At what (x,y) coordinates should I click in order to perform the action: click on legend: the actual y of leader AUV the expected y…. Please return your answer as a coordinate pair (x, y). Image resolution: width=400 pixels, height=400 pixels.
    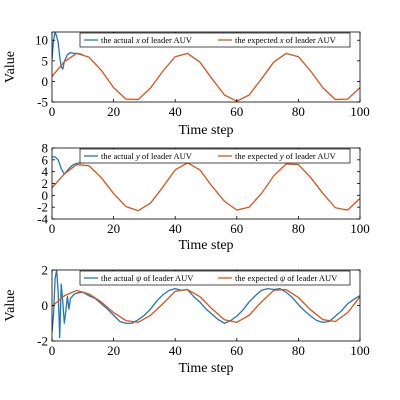
    Looking at the image, I should click on (215, 156).